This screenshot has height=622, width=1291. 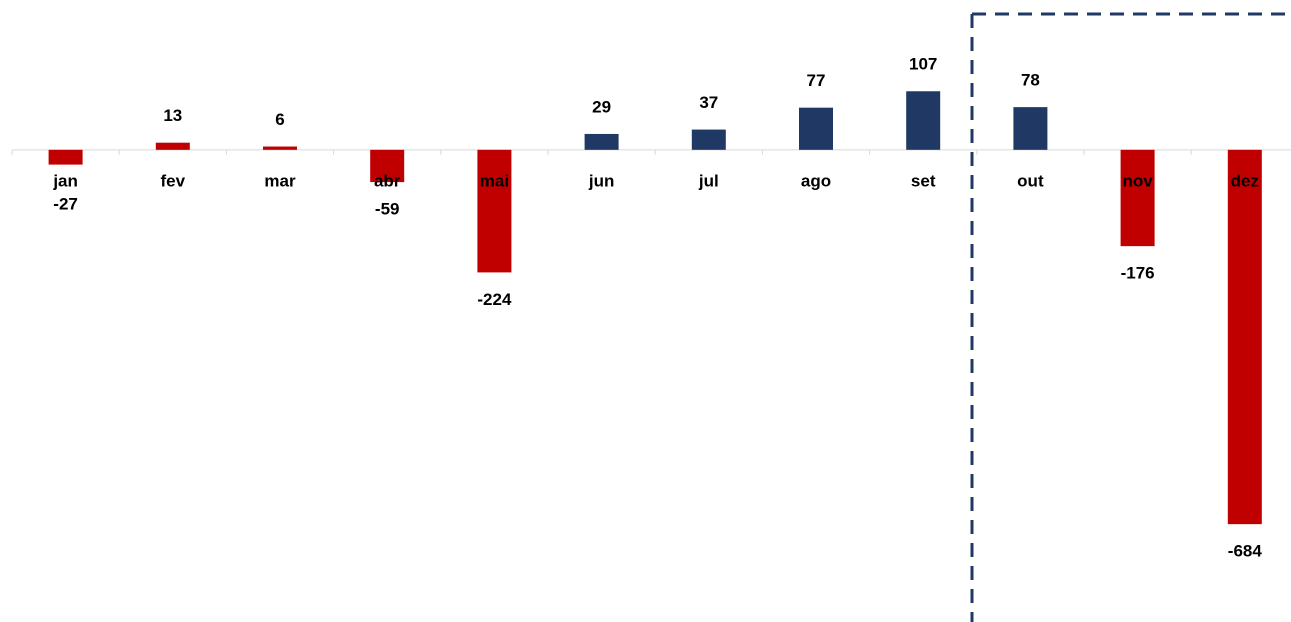 What do you see at coordinates (816, 80) in the screenshot?
I see `value-label: 77` at bounding box center [816, 80].